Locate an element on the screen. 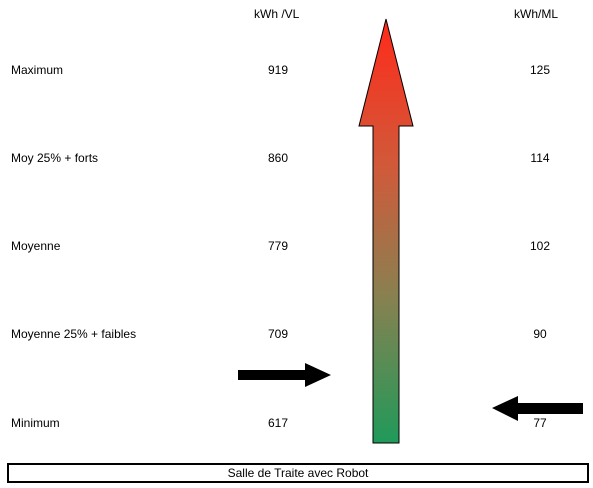  value-kwh-ml-moyenne-25-faibles: 90 is located at coordinates (540, 334).